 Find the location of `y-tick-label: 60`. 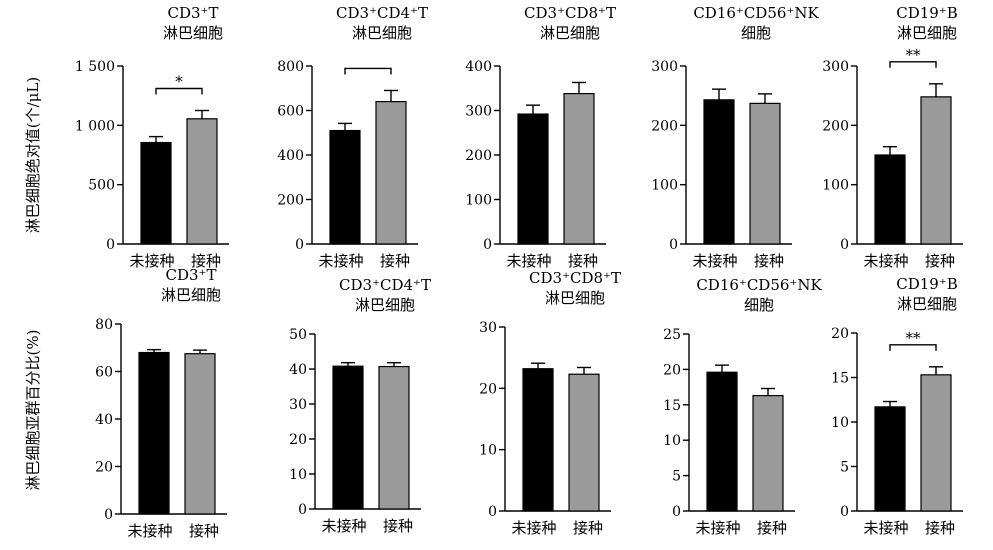

y-tick-label: 60 is located at coordinates (104, 373).